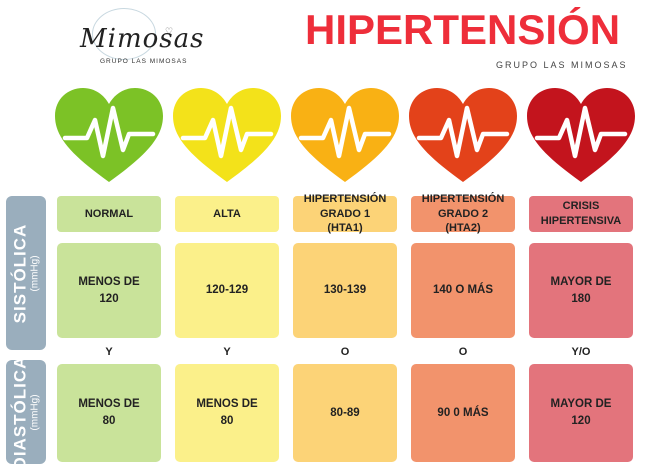  I want to click on page-title: HIPERTENSIÓN, so click(463, 29).